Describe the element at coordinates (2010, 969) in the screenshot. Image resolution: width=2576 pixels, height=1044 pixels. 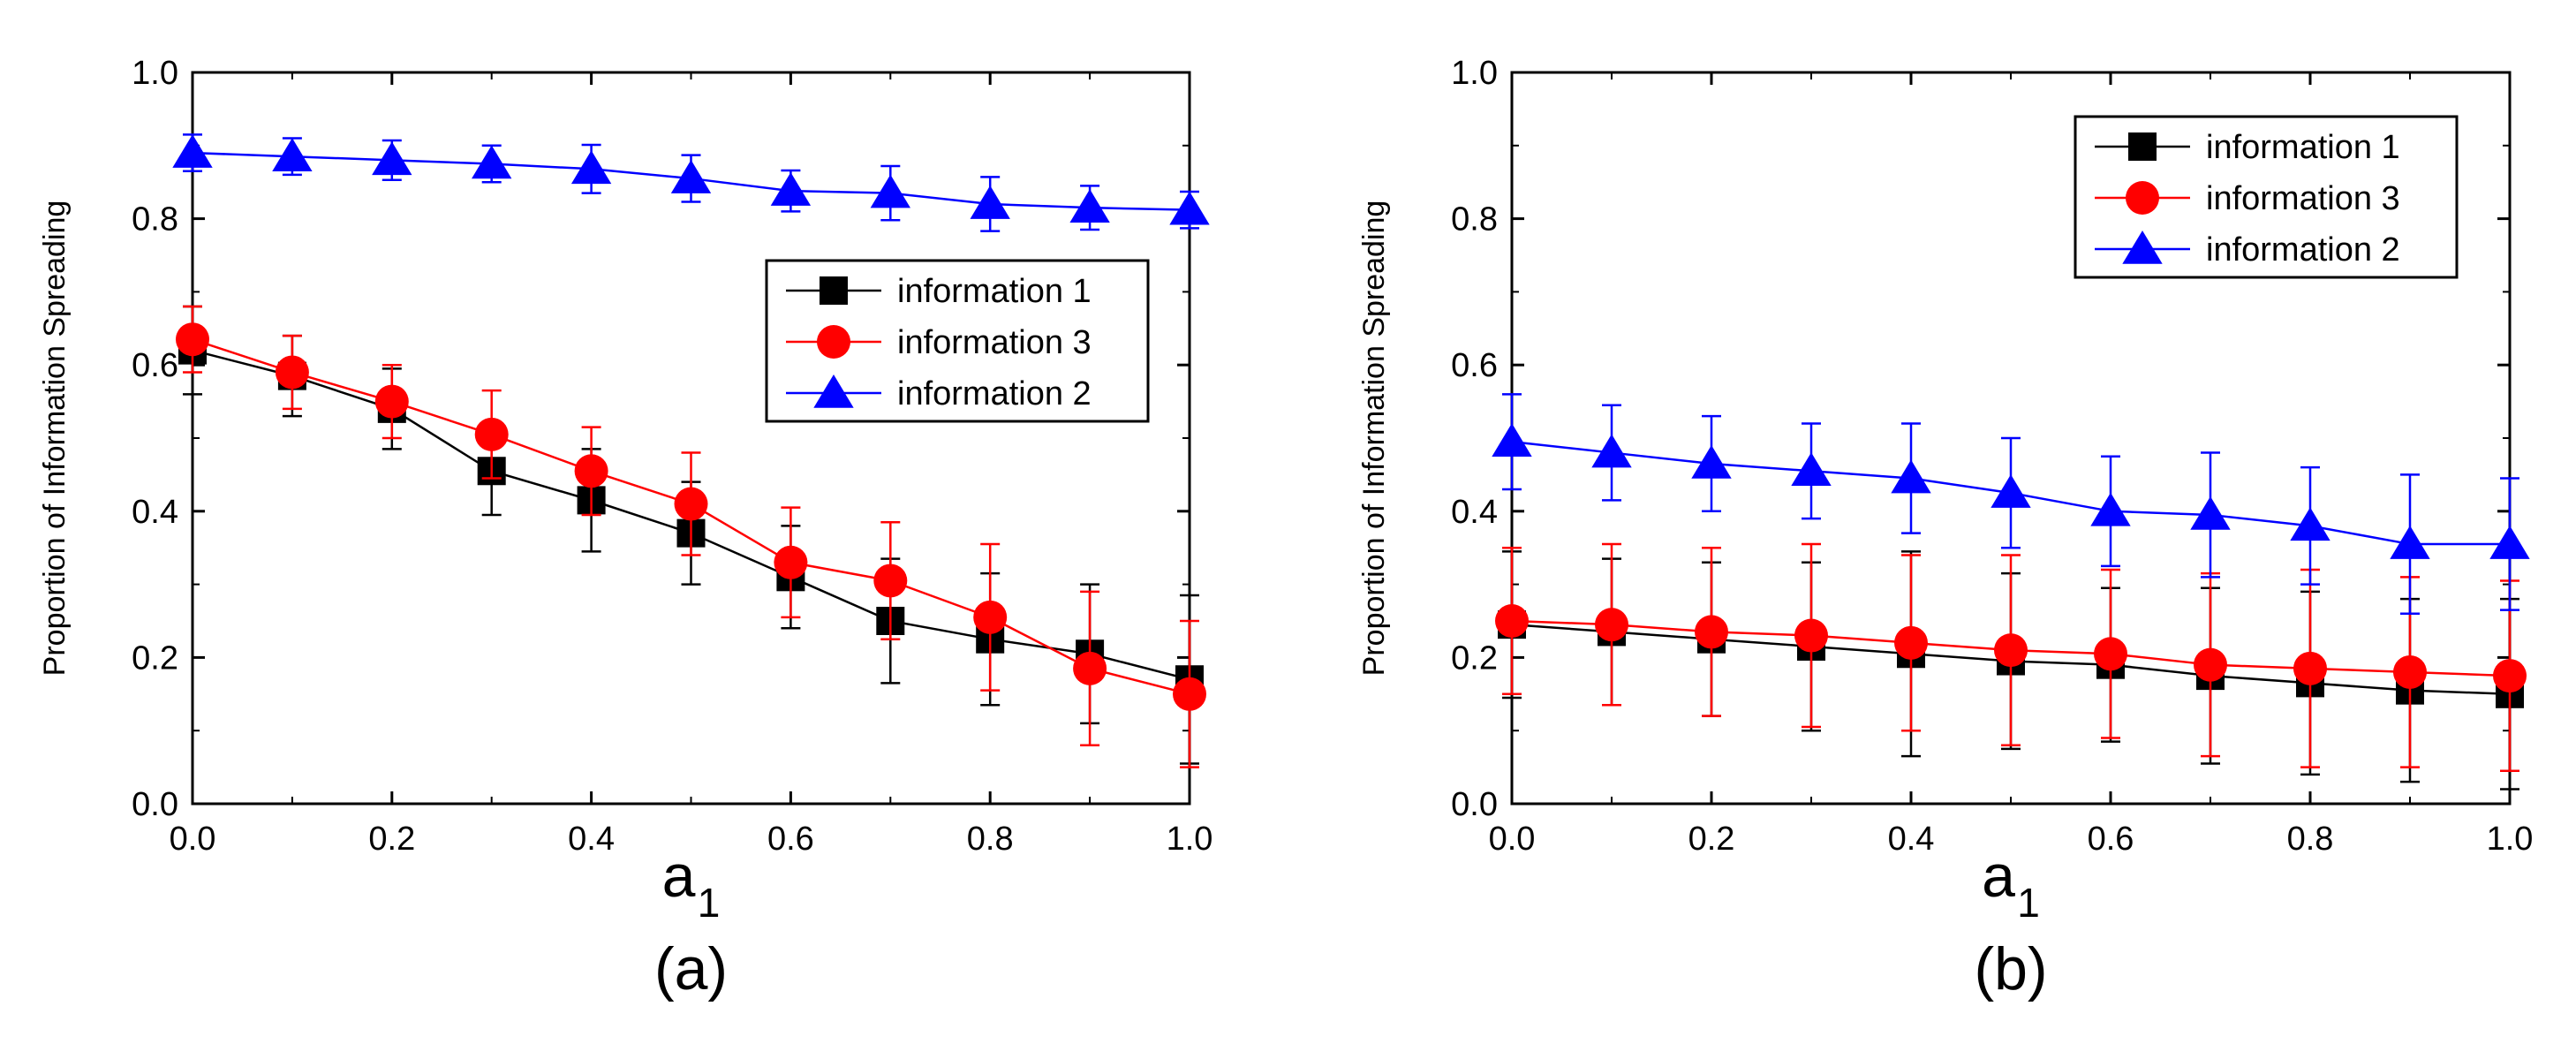
I see `panel-label: (b)` at that location.